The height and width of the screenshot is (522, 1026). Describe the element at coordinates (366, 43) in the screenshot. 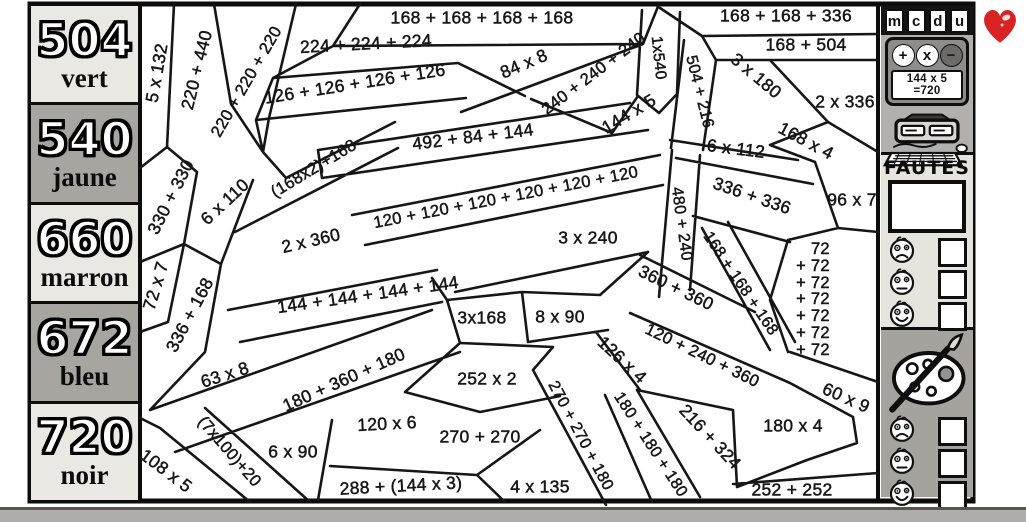

I see `puzzle-cell: 224 + 224 + 224` at that location.